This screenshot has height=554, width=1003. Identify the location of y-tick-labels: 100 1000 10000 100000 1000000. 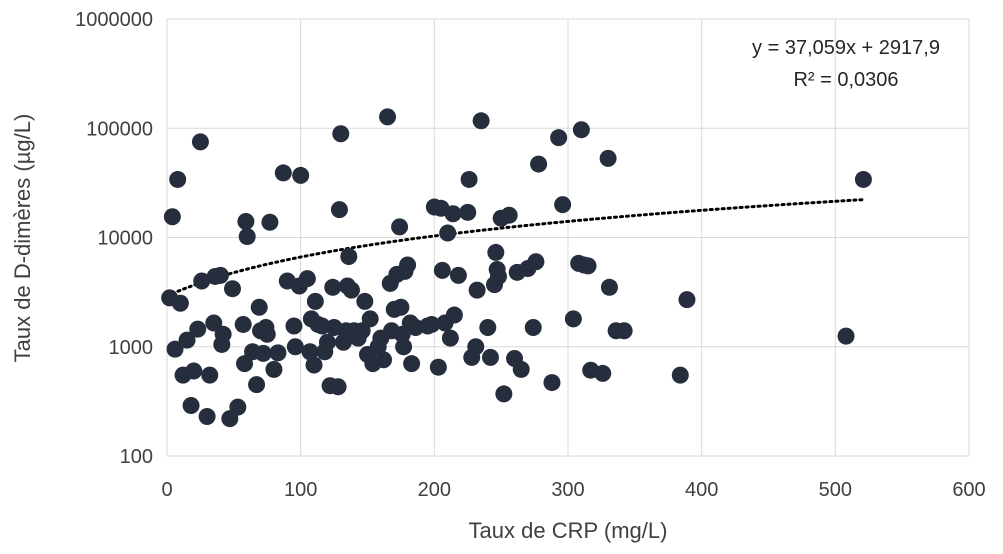
(114, 238).